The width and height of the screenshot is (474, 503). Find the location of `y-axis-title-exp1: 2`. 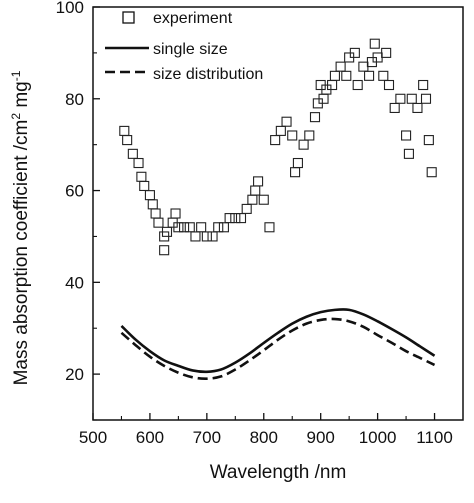

y-axis-title-exp1: 2 is located at coordinates (16, 116).